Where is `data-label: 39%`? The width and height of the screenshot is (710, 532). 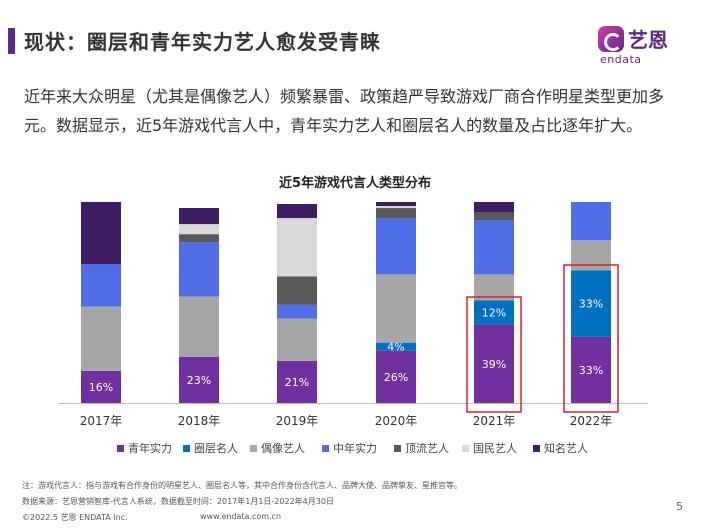 data-label: 39% is located at coordinates (494, 364).